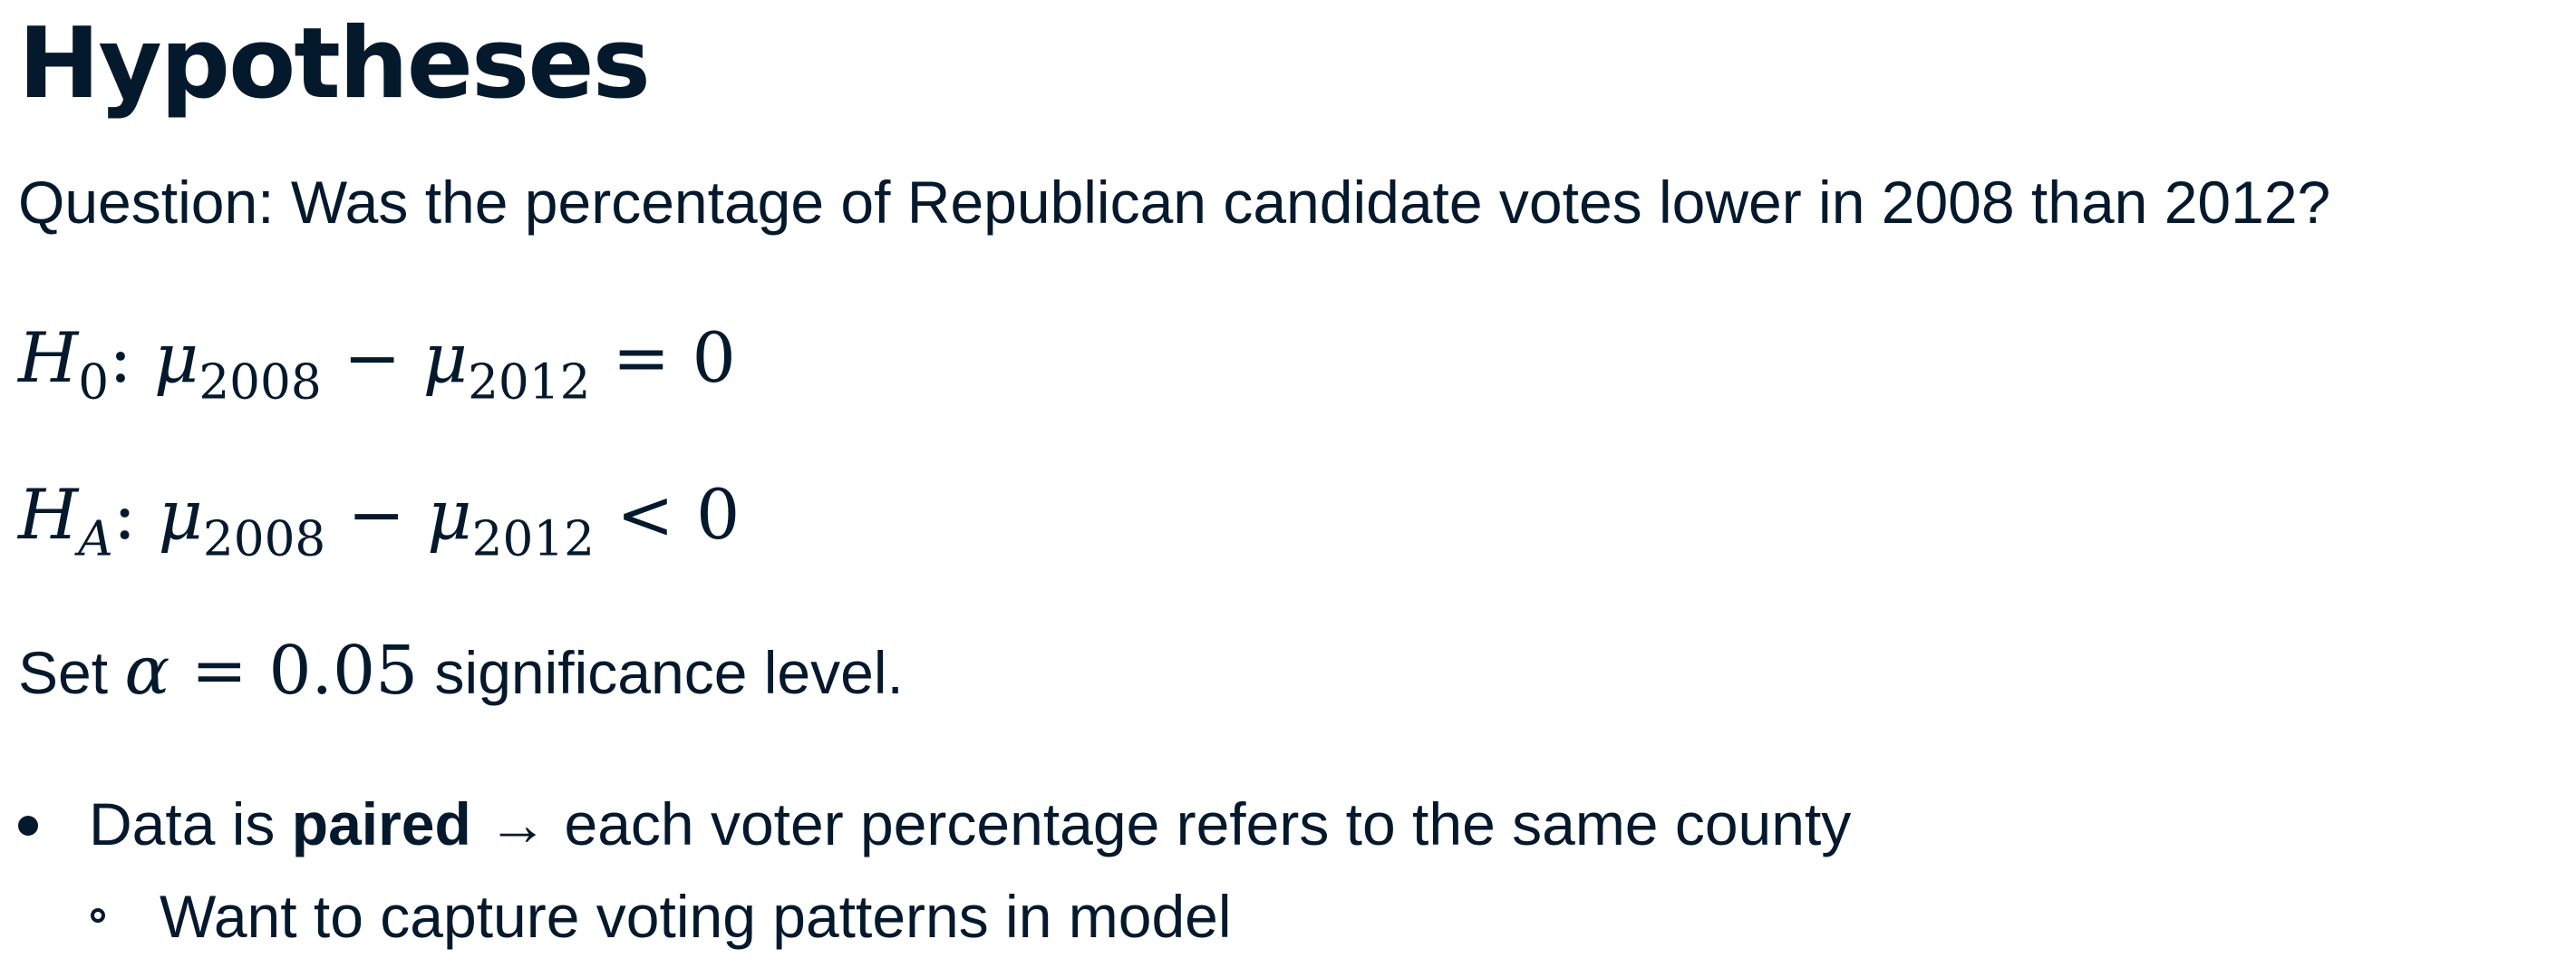  What do you see at coordinates (381, 823) in the screenshot?
I see `bullet-text-bold: paired` at bounding box center [381, 823].